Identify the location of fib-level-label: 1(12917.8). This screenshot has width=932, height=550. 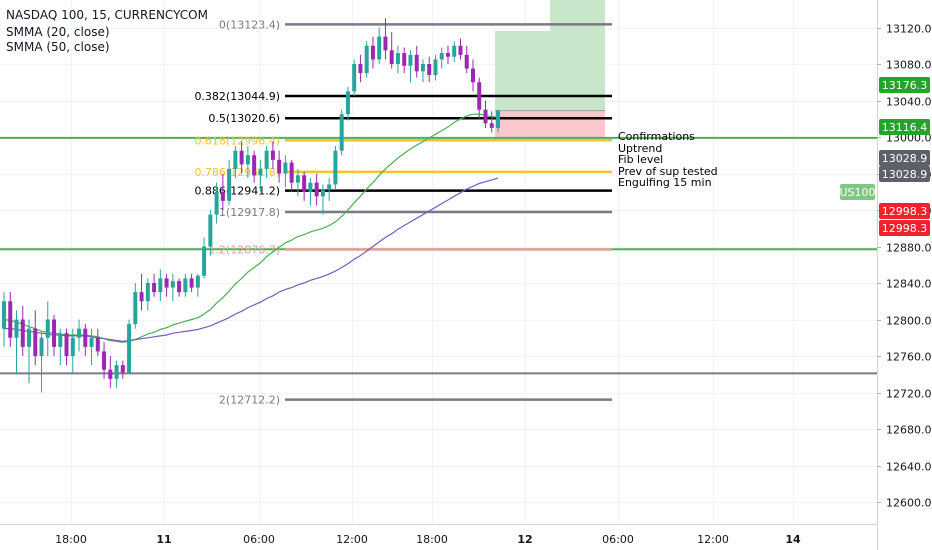
(249, 212).